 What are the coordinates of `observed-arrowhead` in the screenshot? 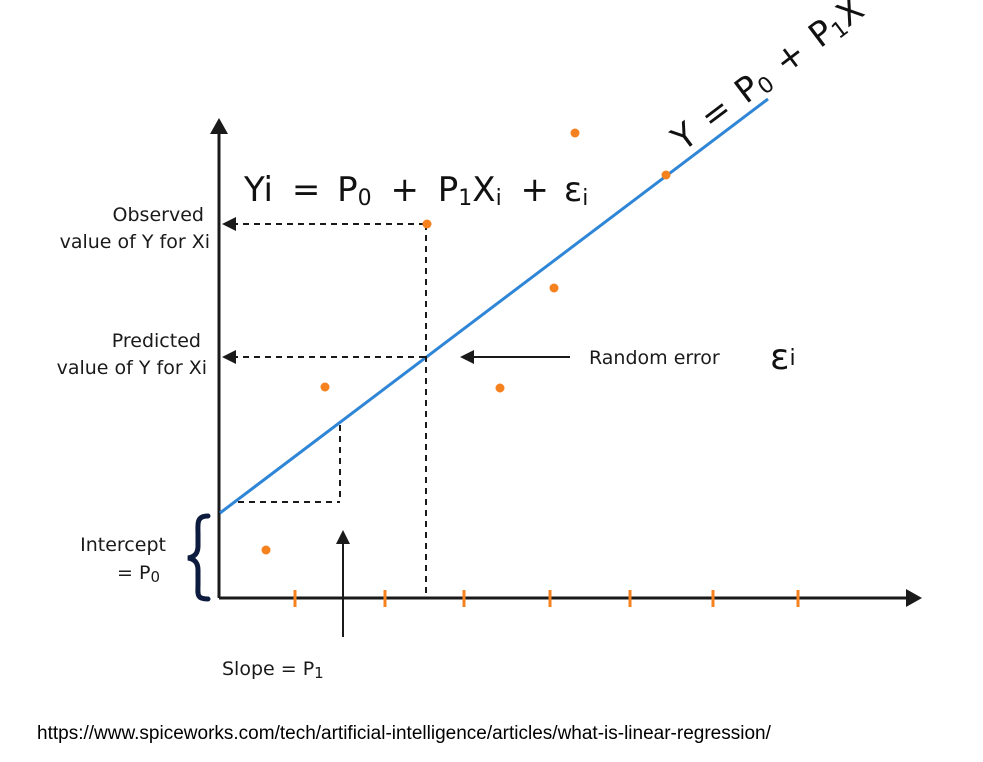 It's located at (229, 224).